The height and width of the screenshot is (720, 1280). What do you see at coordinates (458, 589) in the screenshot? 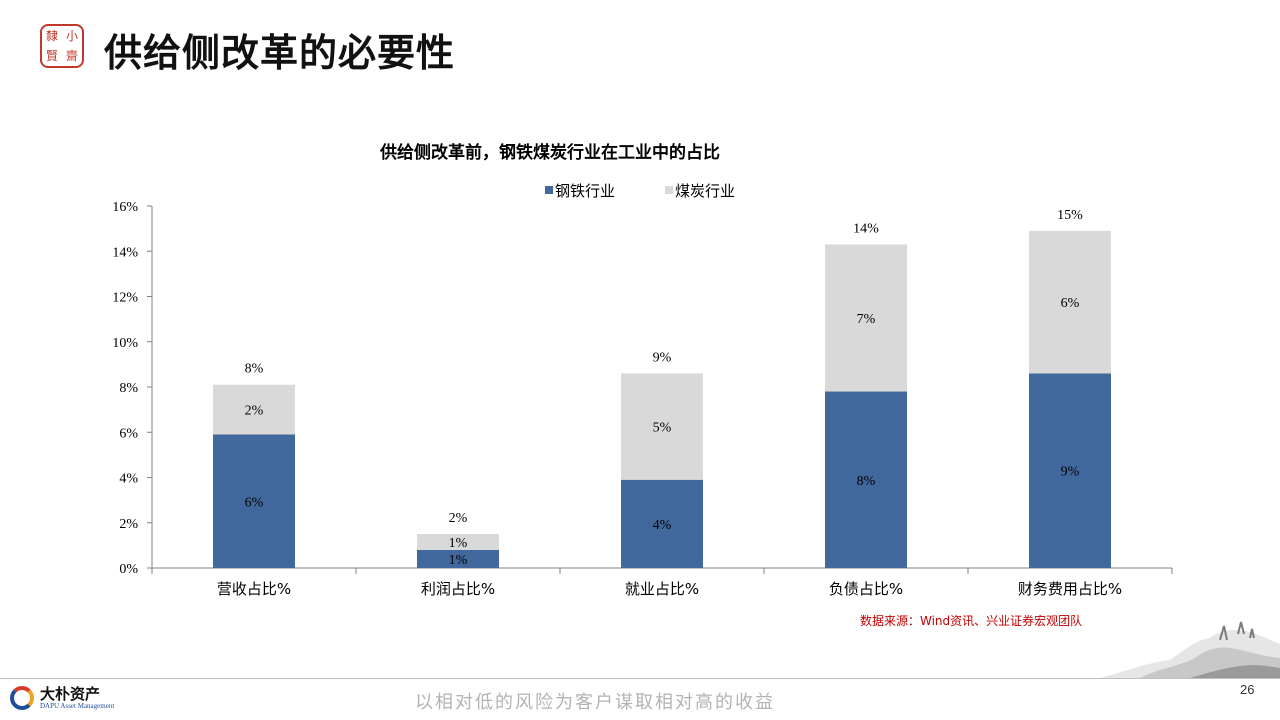
I see `category-label: 利润占比%` at bounding box center [458, 589].